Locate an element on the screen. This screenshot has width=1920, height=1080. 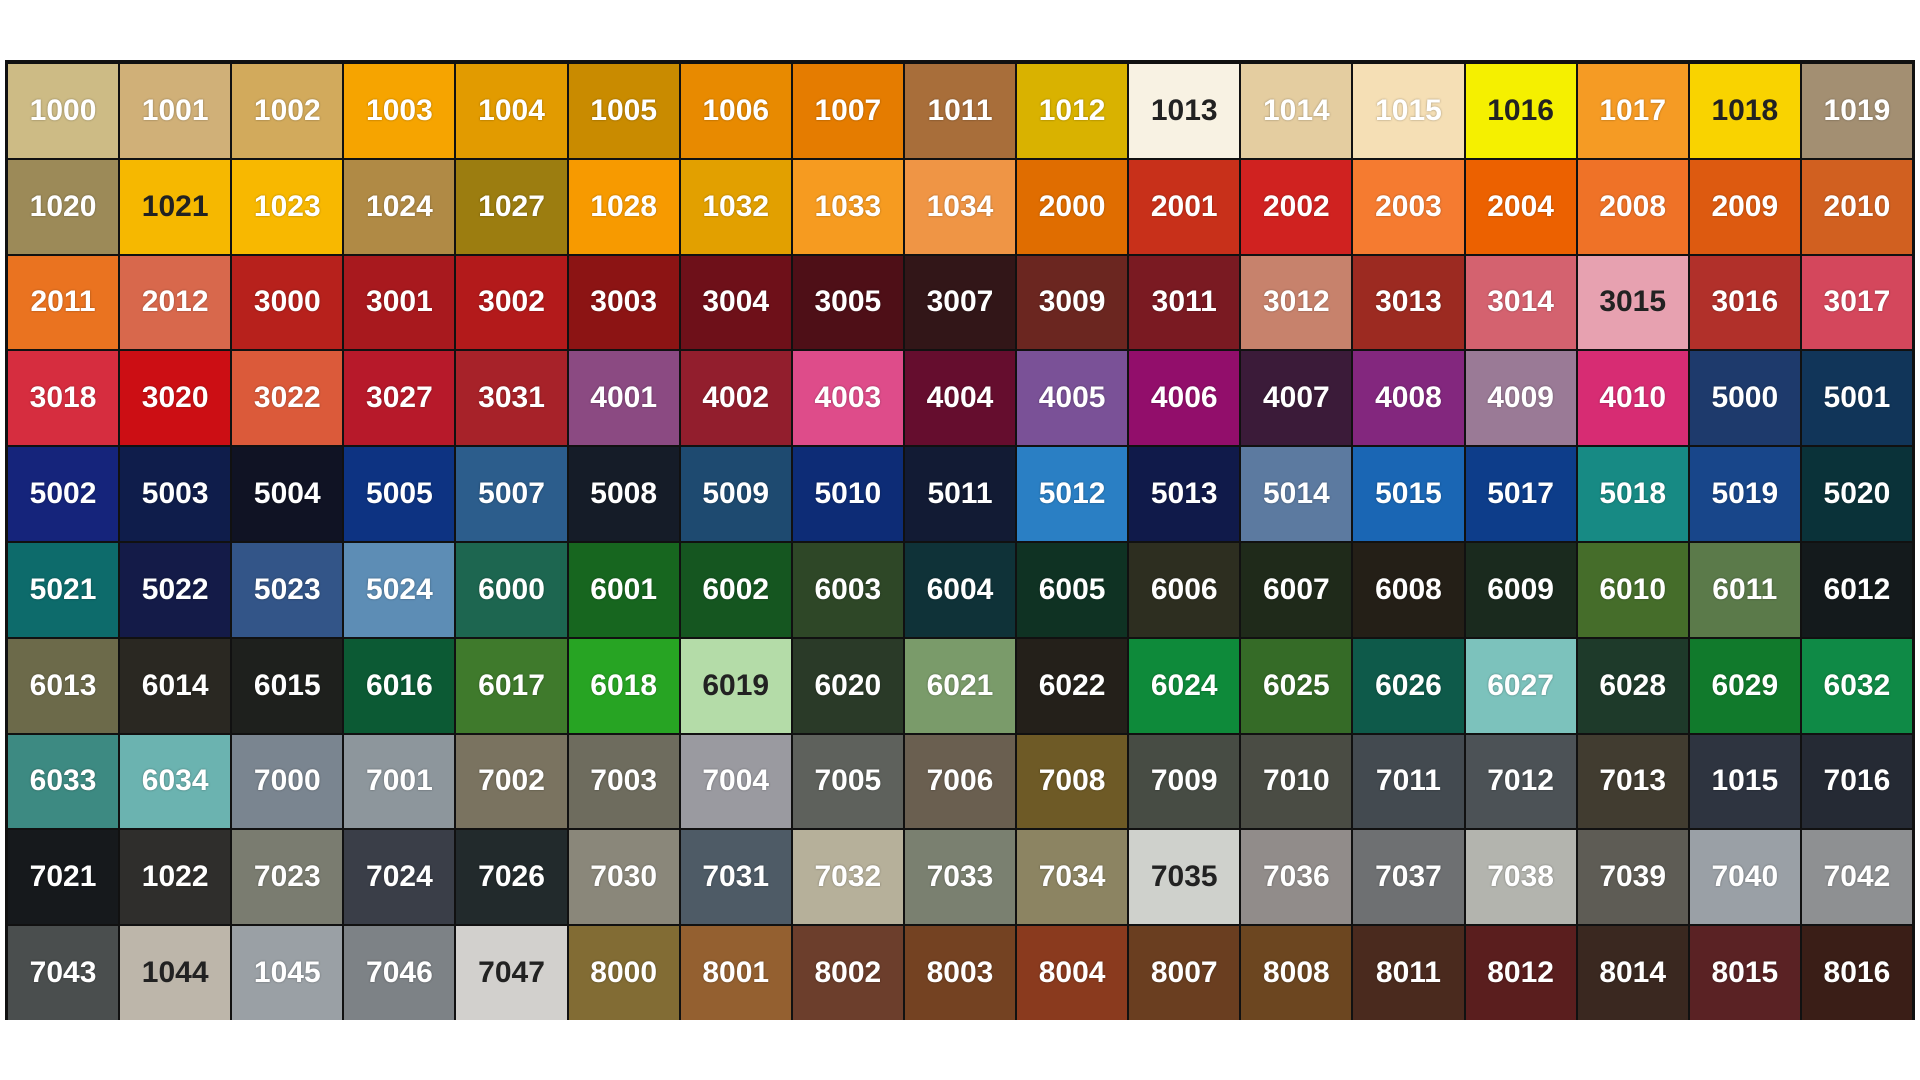
color-swatch: 6018 is located at coordinates (623, 685).